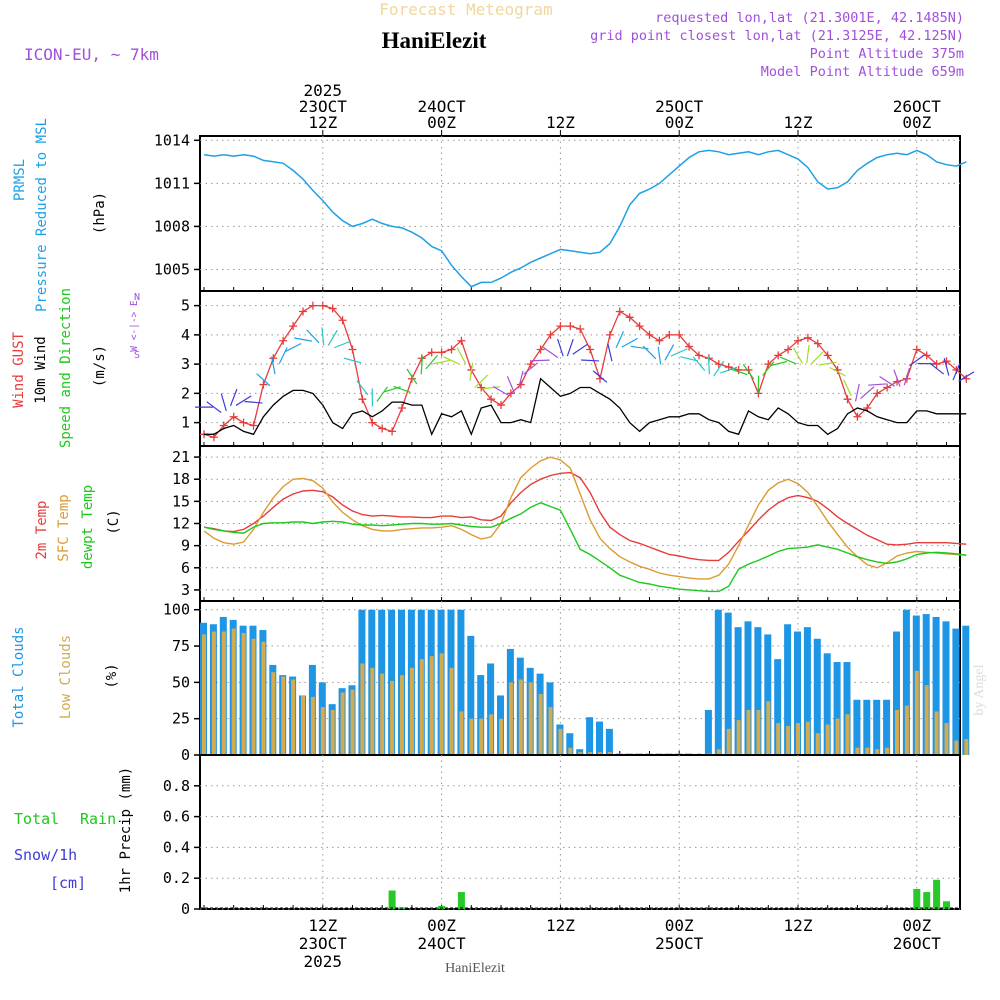 This screenshot has width=1000, height=1000. I want to click on rain-label: Rain, so click(98, 819).